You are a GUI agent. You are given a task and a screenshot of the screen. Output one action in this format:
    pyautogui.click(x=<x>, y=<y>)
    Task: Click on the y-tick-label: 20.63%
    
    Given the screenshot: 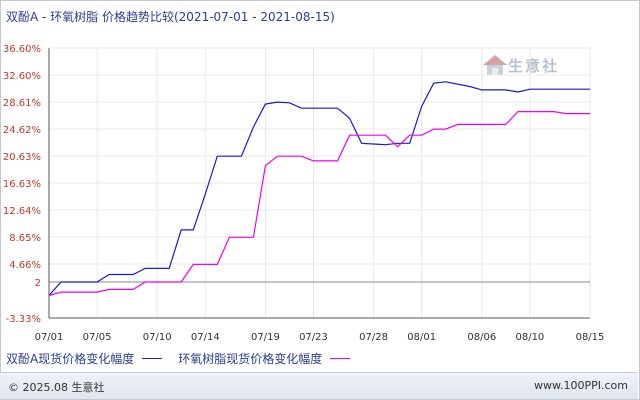 What is the action you would take?
    pyautogui.click(x=22, y=157)
    